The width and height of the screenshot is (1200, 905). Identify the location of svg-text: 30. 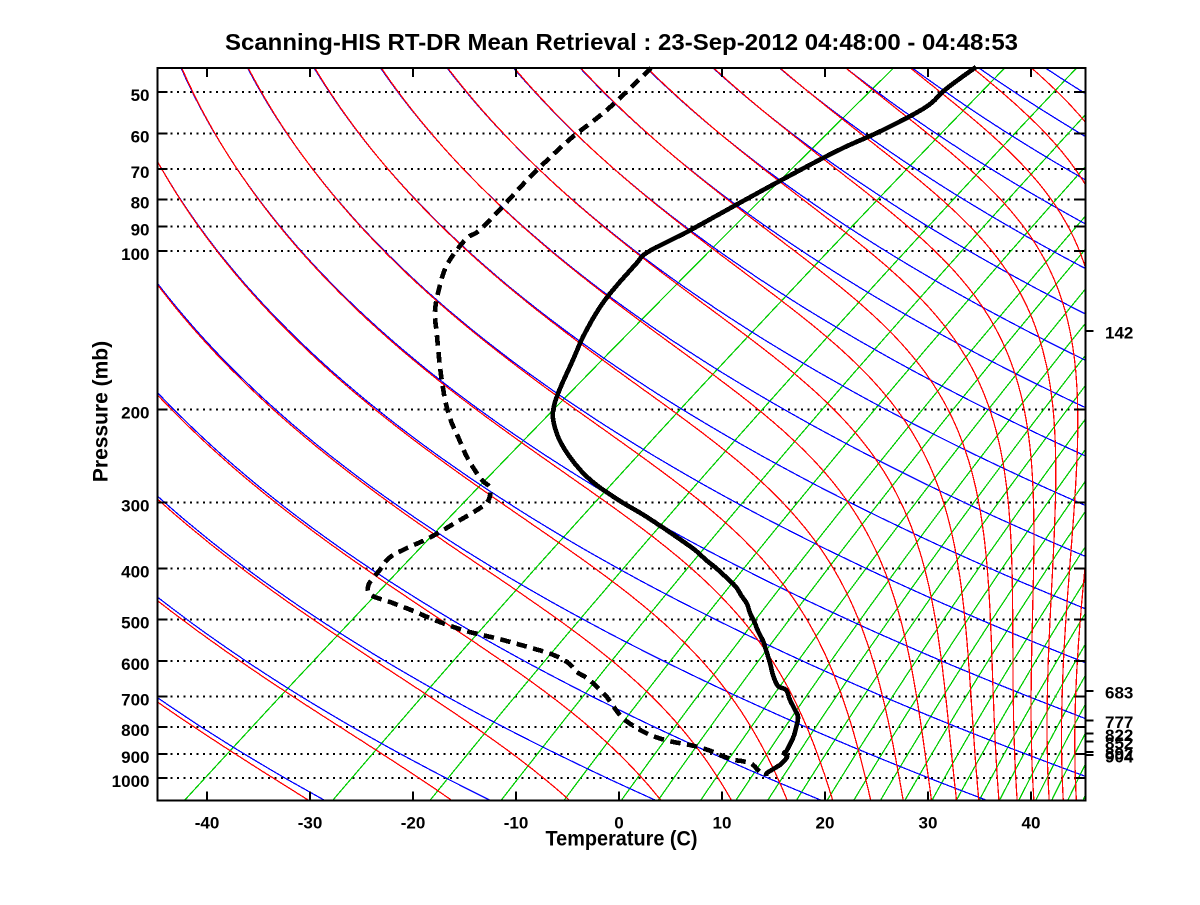
(928, 823).